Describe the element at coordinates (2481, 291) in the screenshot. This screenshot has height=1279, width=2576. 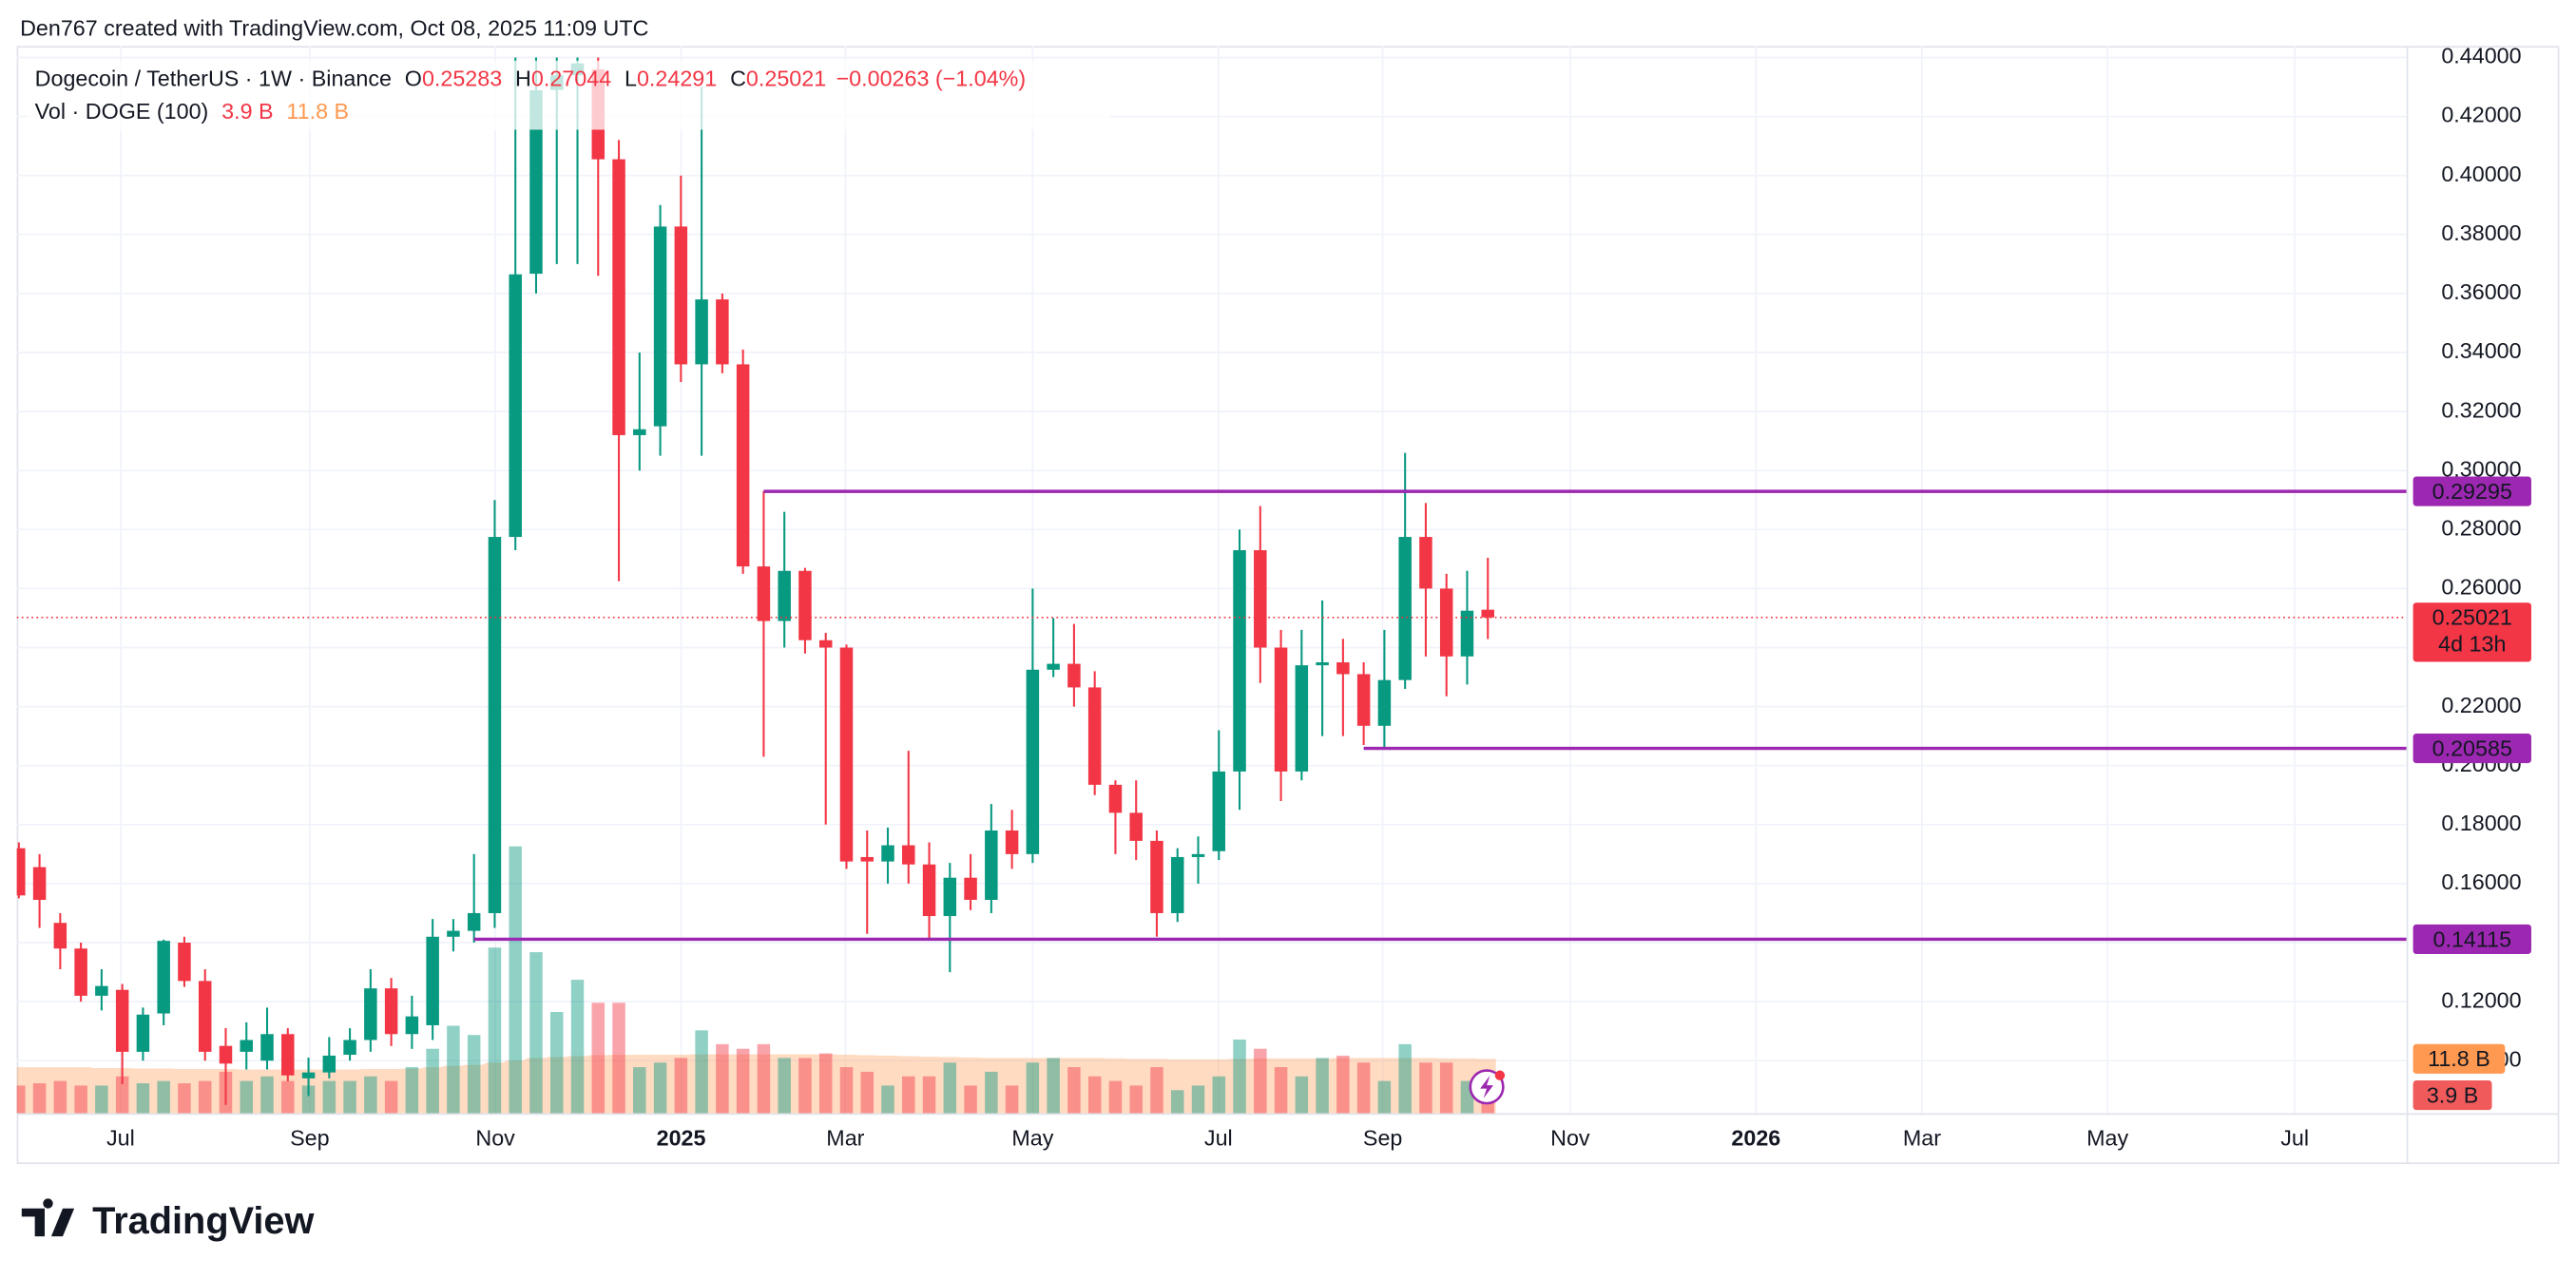
I see `y-tick-label: 0.36000` at that location.